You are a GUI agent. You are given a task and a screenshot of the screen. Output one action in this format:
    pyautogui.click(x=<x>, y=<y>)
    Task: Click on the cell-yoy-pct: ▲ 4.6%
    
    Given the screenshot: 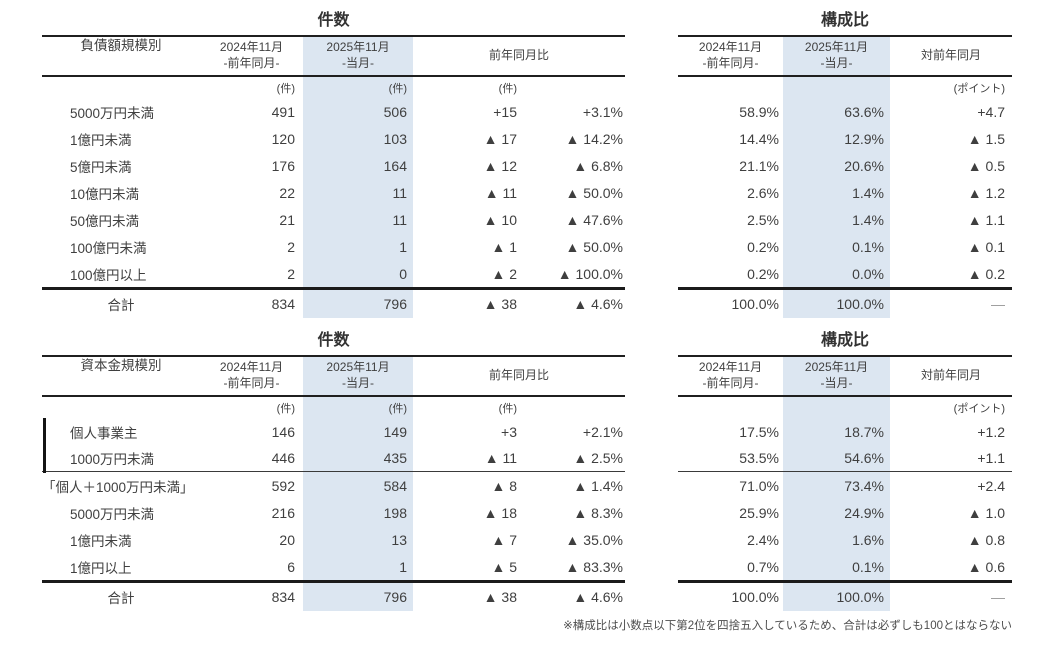 What is the action you would take?
    pyautogui.click(x=598, y=597)
    